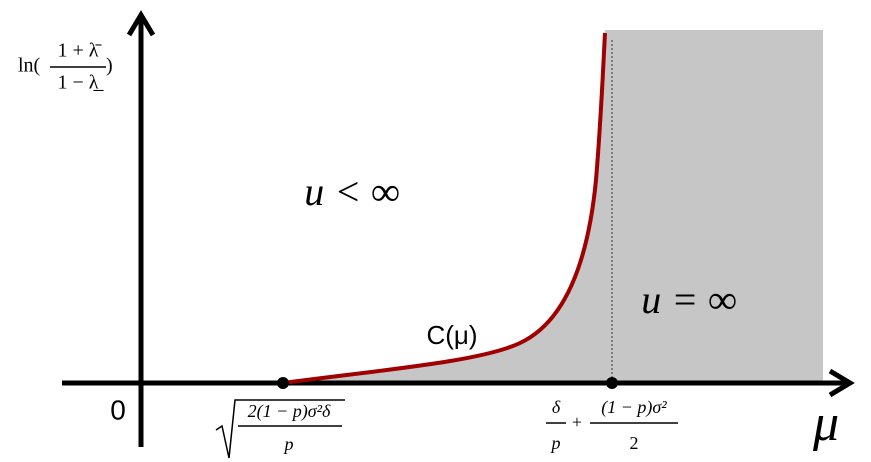  What do you see at coordinates (634, 443) in the screenshot?
I see `denominator: 2` at bounding box center [634, 443].